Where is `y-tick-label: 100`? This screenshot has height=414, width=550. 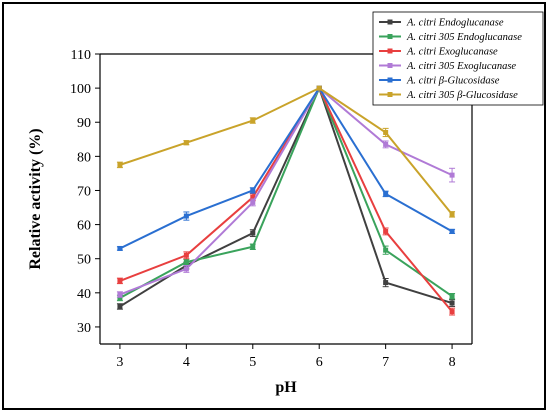
y-tick-label: 100 is located at coordinates (80, 89).